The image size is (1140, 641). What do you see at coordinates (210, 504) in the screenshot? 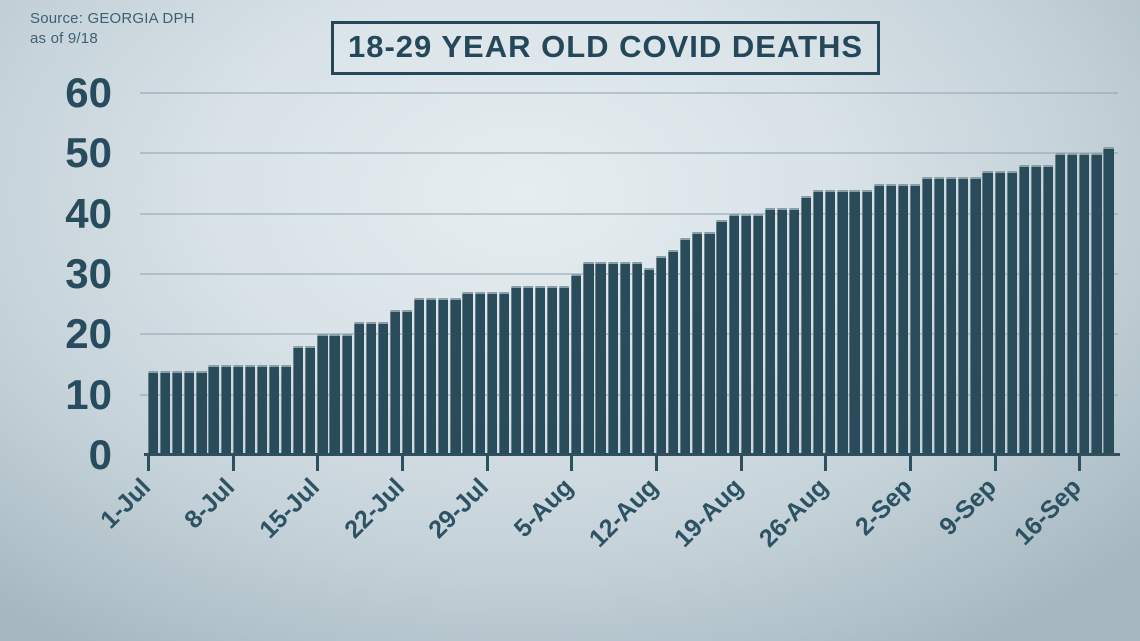
I see `x-axis-label: 8-Jul` at bounding box center [210, 504].